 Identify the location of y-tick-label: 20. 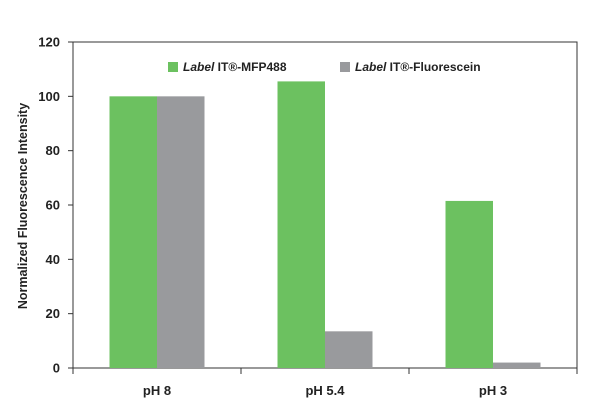
(53, 313).